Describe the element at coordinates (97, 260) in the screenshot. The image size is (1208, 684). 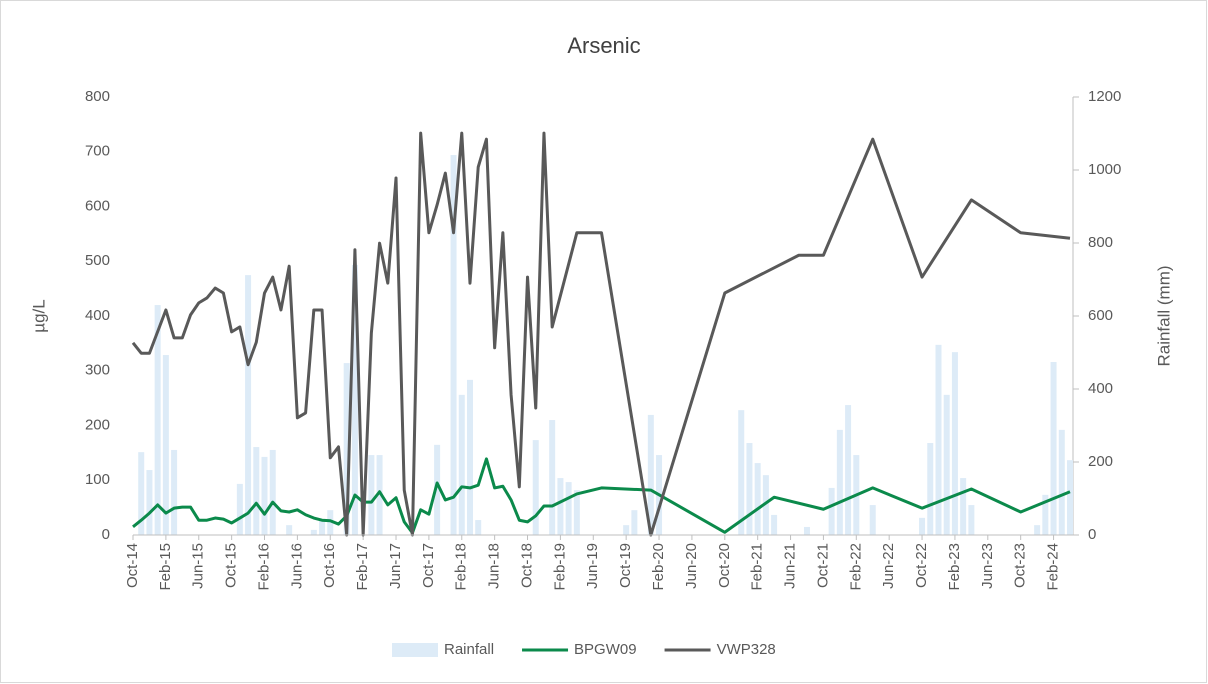
I see `y-tick-label: 500` at that location.